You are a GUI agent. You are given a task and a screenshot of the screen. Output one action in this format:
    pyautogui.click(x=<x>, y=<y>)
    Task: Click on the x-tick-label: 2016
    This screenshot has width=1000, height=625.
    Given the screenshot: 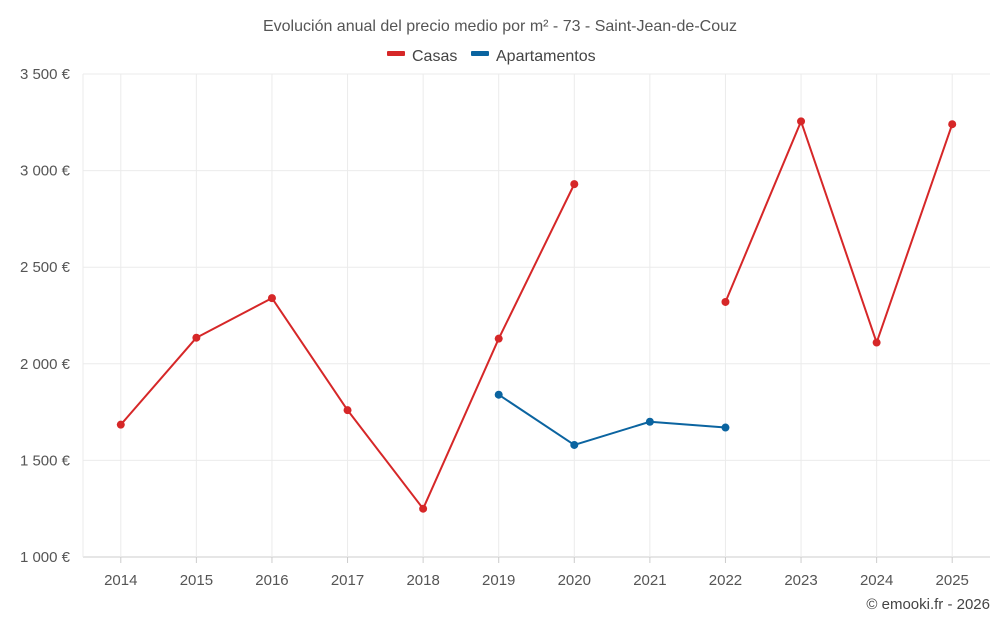 What is the action you would take?
    pyautogui.click(x=271, y=580)
    